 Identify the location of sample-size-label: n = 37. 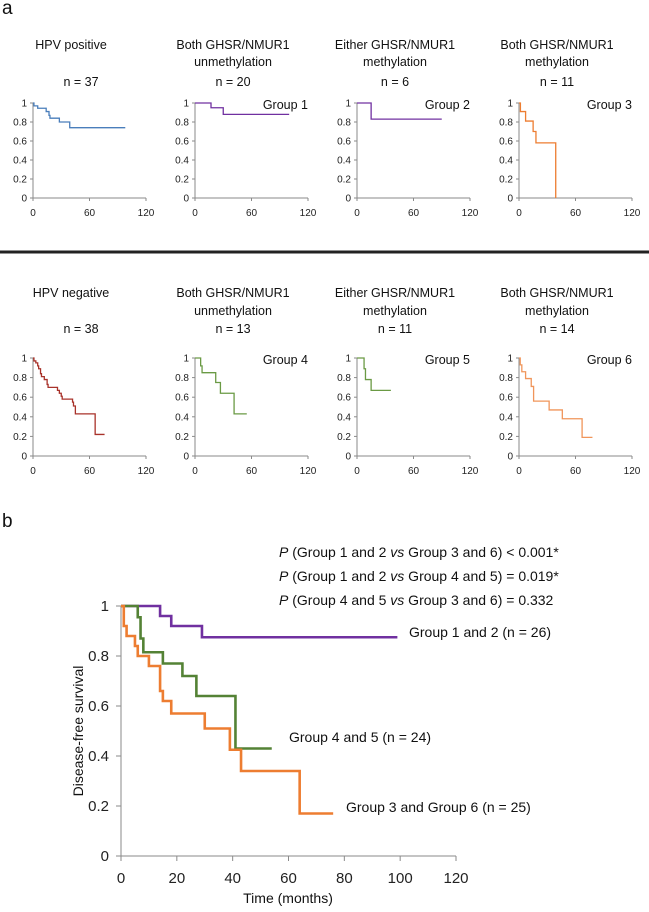
(80, 82).